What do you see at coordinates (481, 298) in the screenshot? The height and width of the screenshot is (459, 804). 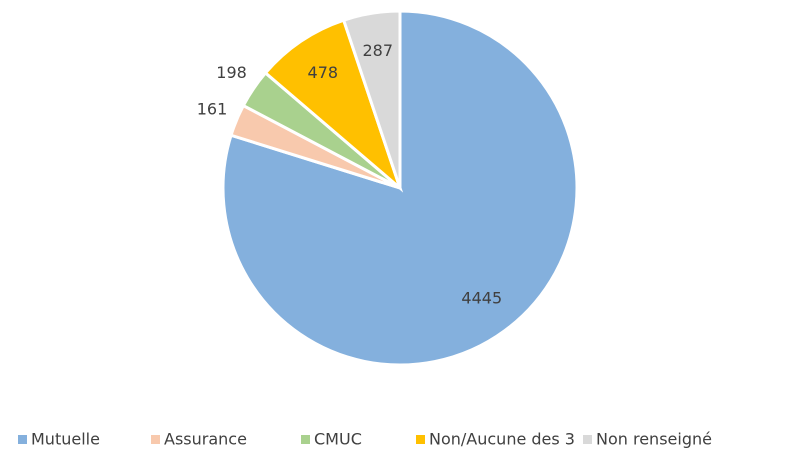 I see `data-label: 4445` at bounding box center [481, 298].